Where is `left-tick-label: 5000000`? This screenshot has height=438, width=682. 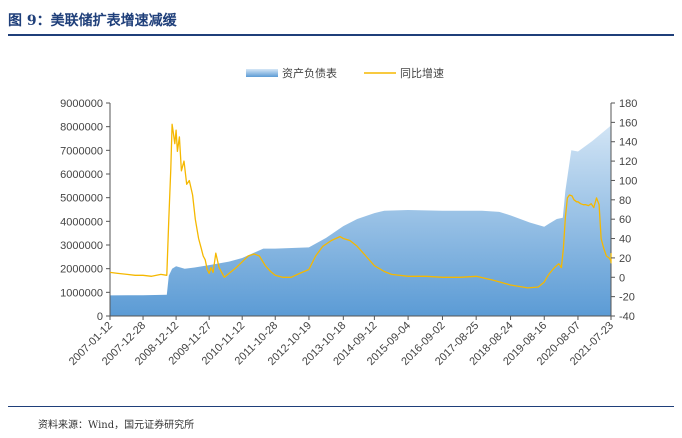 left-tick-label: 5000000 is located at coordinates (81, 199).